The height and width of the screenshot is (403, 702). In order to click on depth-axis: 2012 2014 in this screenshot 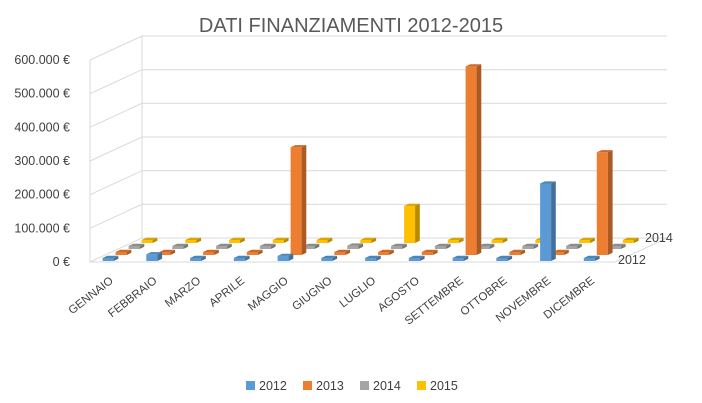, I will do `click(645, 249)`.